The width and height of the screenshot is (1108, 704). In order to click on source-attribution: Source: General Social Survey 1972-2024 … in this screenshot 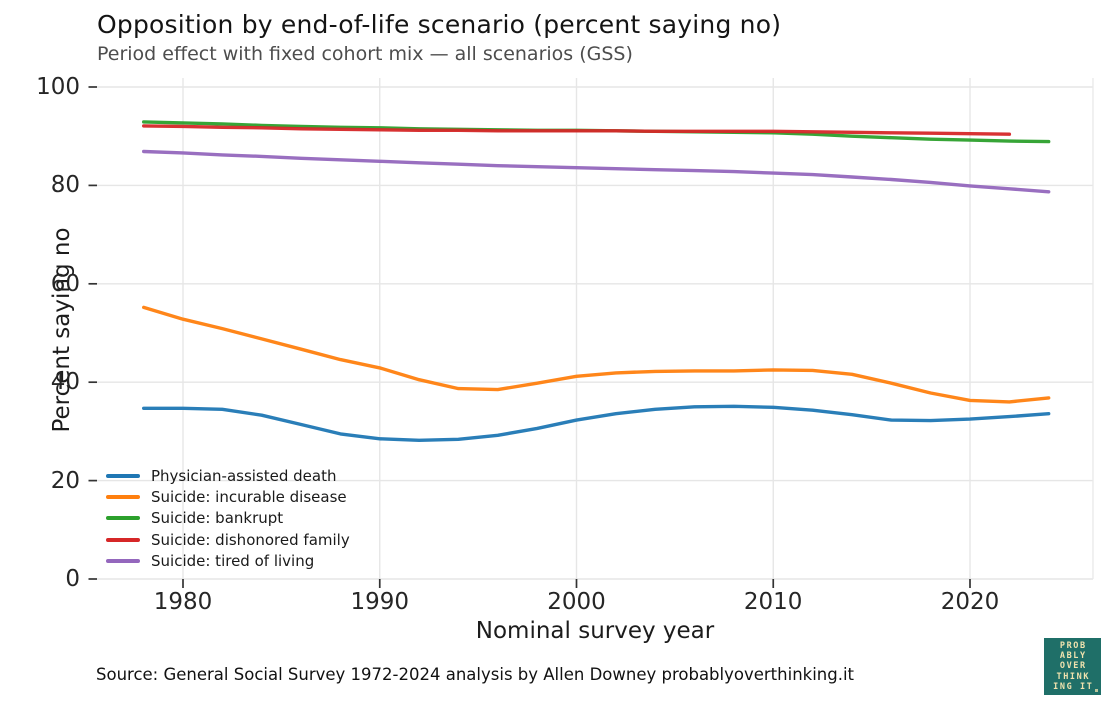, I will do `click(475, 674)`.